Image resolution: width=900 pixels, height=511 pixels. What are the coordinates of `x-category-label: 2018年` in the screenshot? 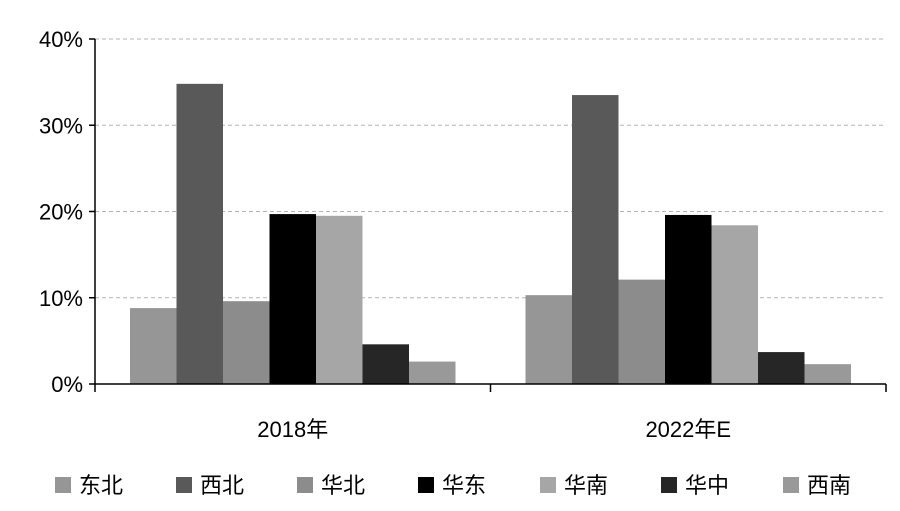 It's located at (292, 429).